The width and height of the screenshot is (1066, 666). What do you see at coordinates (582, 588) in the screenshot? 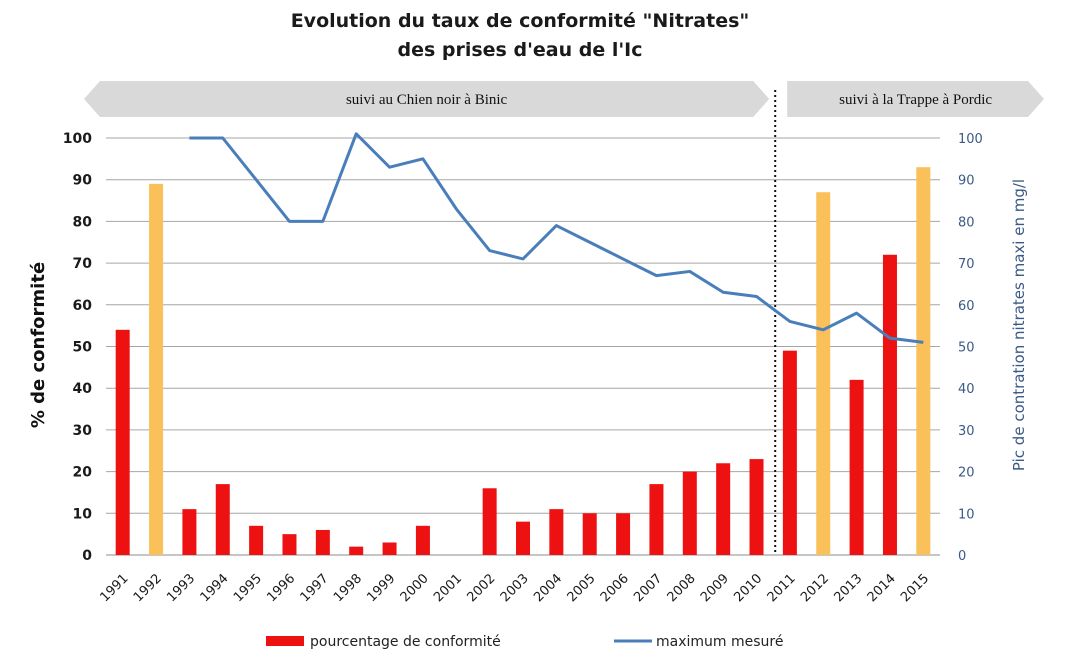
I see `x-tick-label: 2005` at bounding box center [582, 588].